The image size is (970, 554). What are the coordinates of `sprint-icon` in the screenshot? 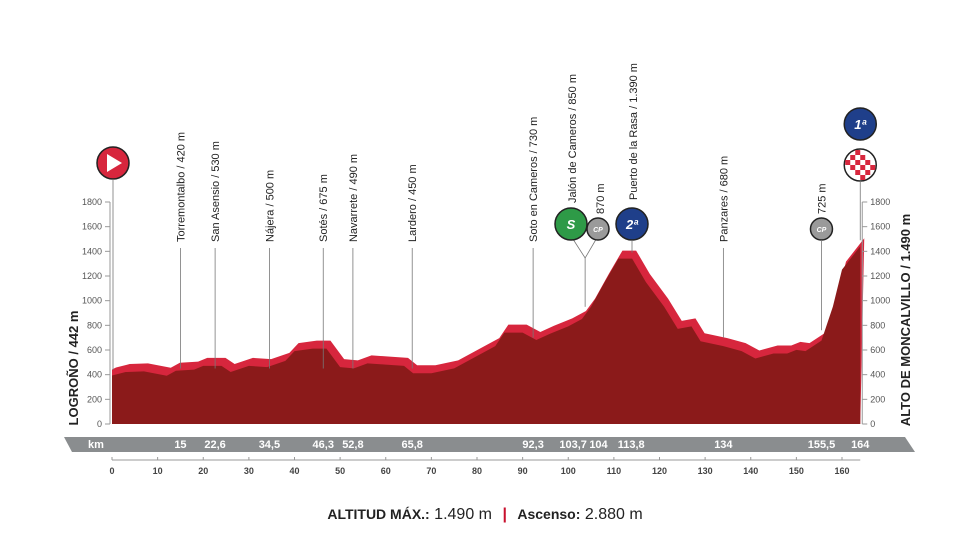 It's located at (571, 224).